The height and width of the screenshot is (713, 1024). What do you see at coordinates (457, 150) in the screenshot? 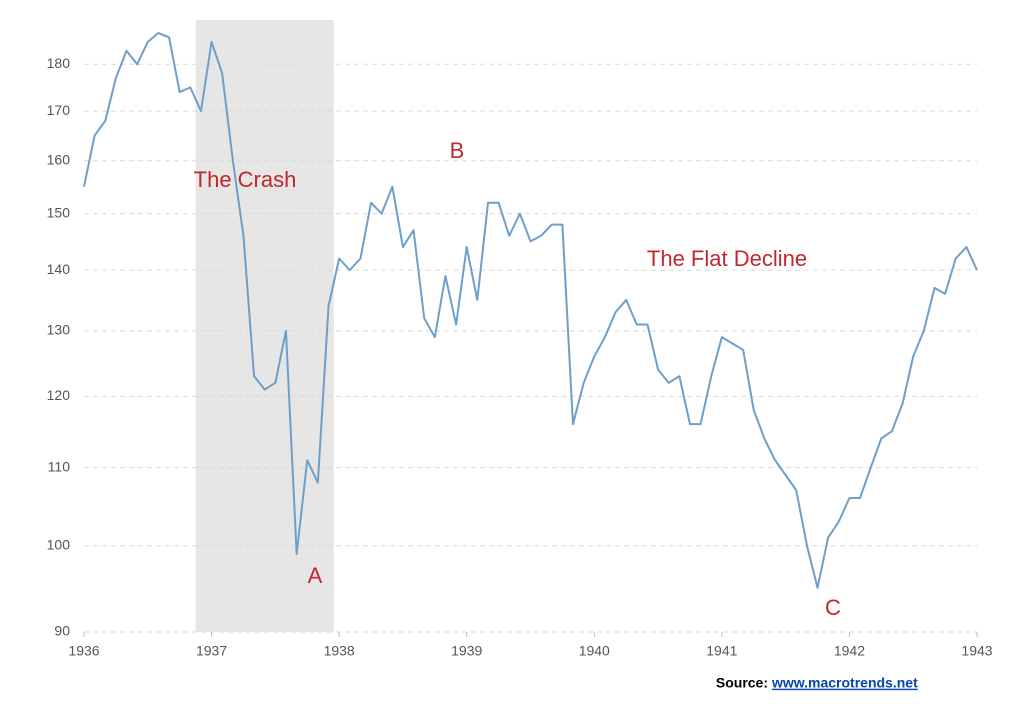
I see `annotation: B` at bounding box center [457, 150].